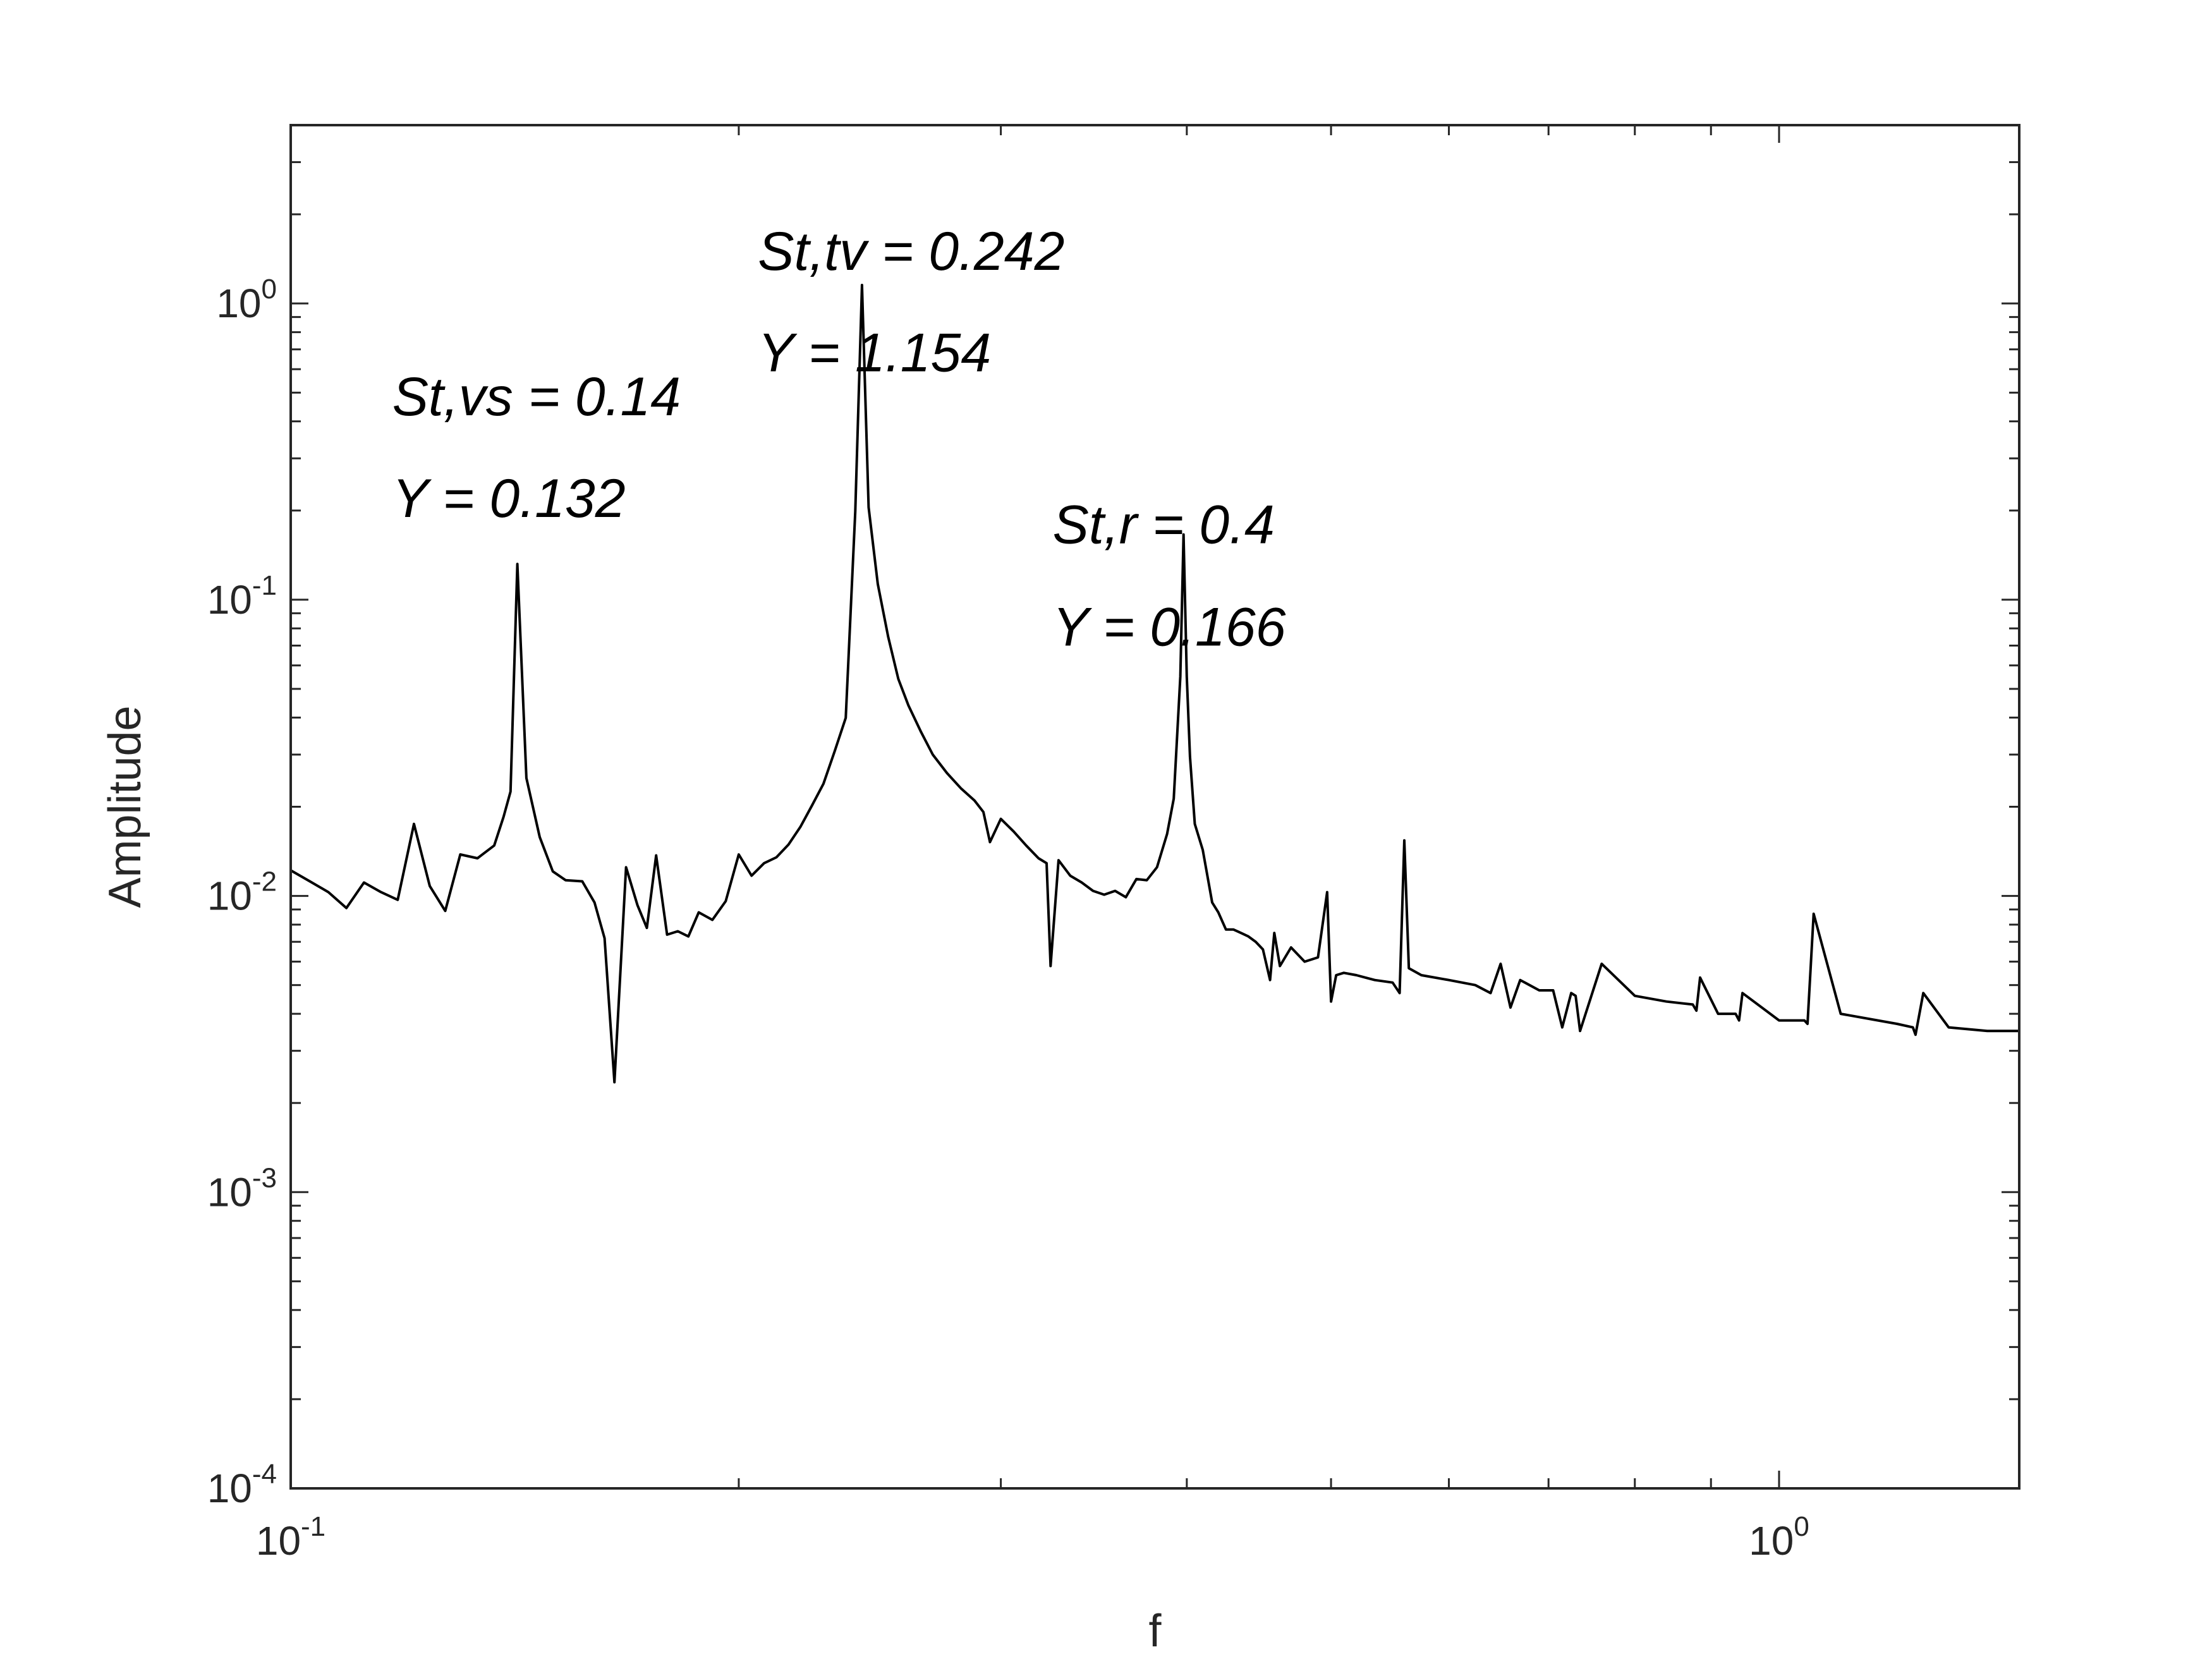  What do you see at coordinates (1168, 627) in the screenshot?
I see `peak-annotation-value: Y = 0.166` at bounding box center [1168, 627].